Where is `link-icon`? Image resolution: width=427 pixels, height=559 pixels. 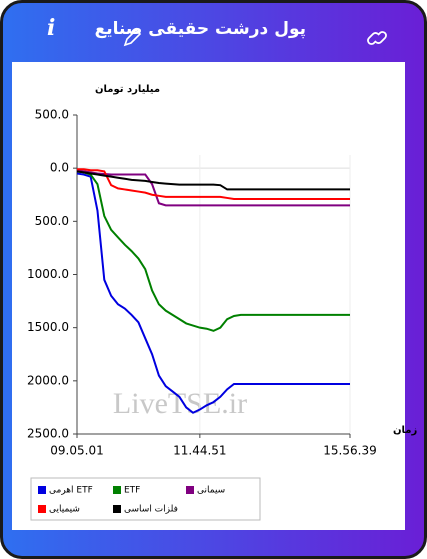
link-icon is located at coordinates (377, 38).